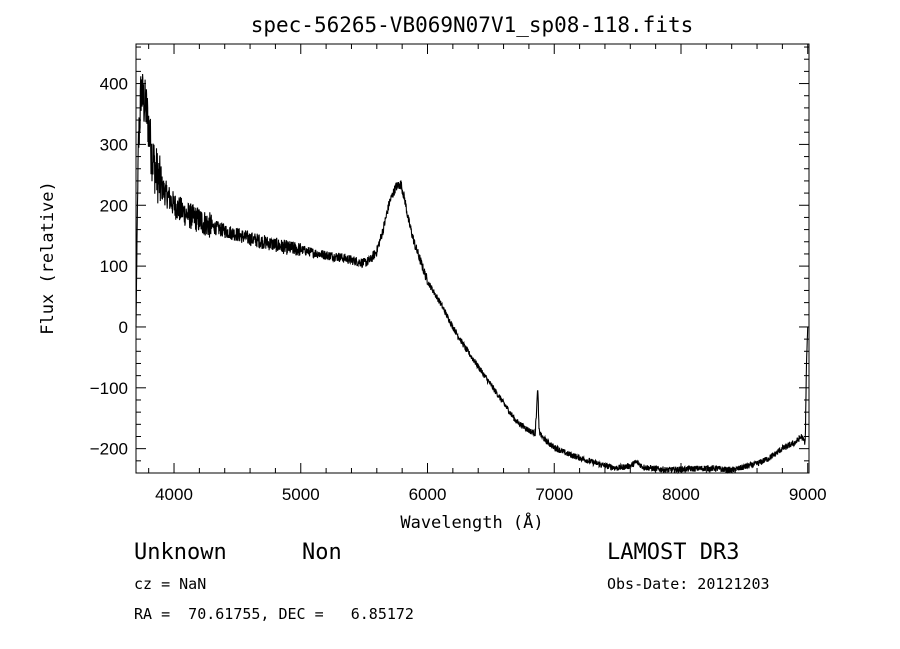 Image resolution: width=900 pixels, height=649 pixels. I want to click on y-tick-label: 300, so click(114, 144).